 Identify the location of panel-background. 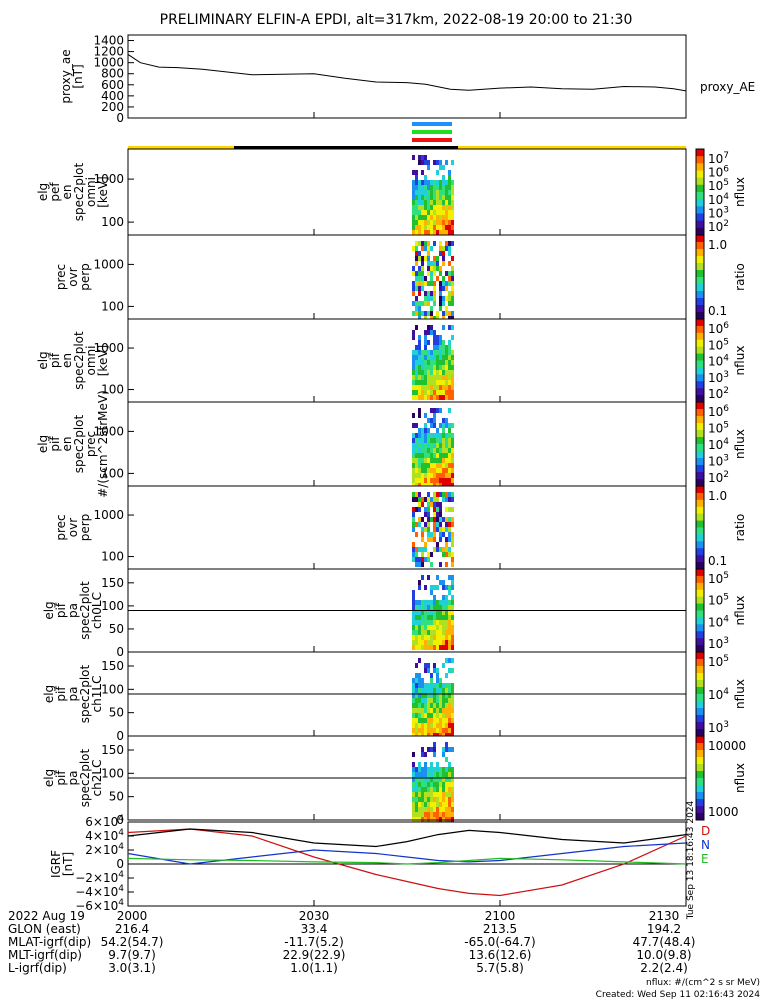
(407, 444).